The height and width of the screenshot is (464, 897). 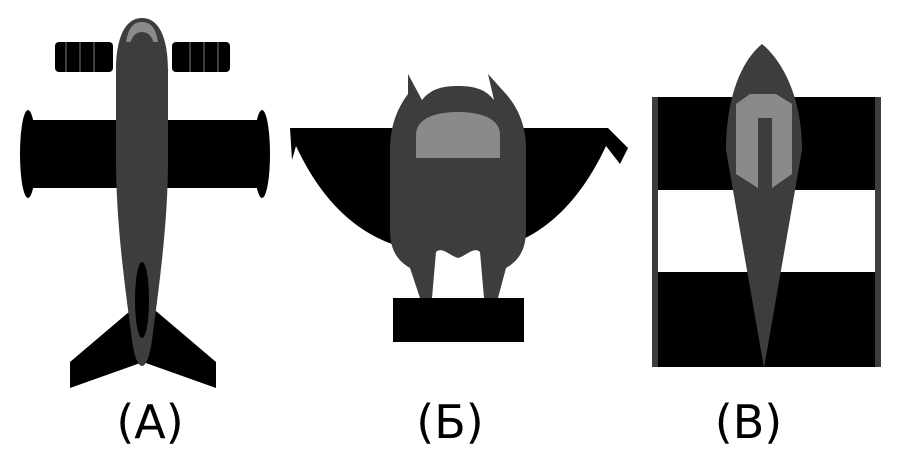 I want to click on figure-c-label: (В), so click(x=748, y=422).